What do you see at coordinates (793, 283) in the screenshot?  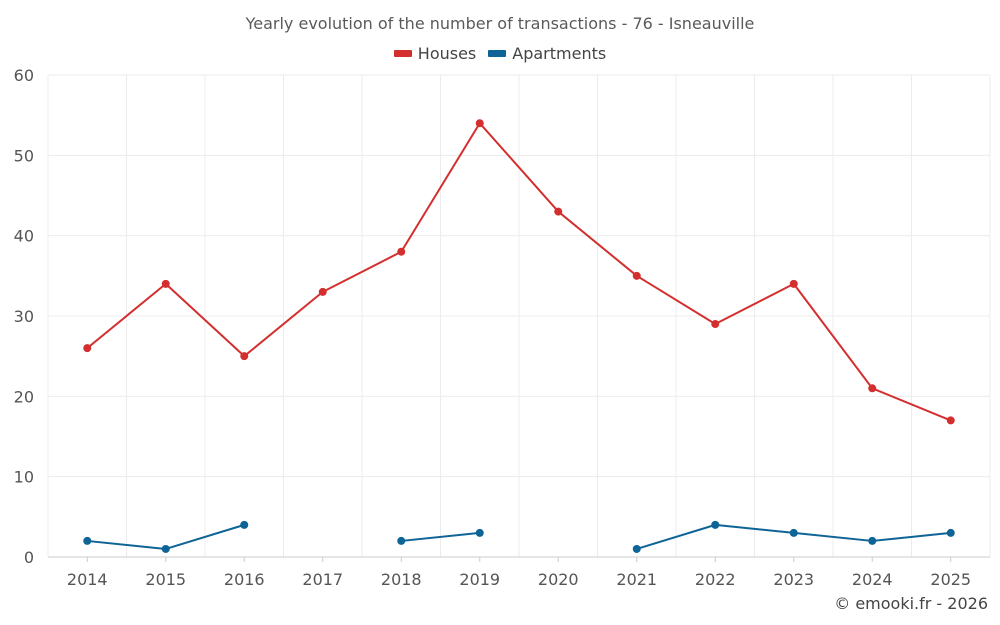 I see `data-point-houses-2023` at bounding box center [793, 283].